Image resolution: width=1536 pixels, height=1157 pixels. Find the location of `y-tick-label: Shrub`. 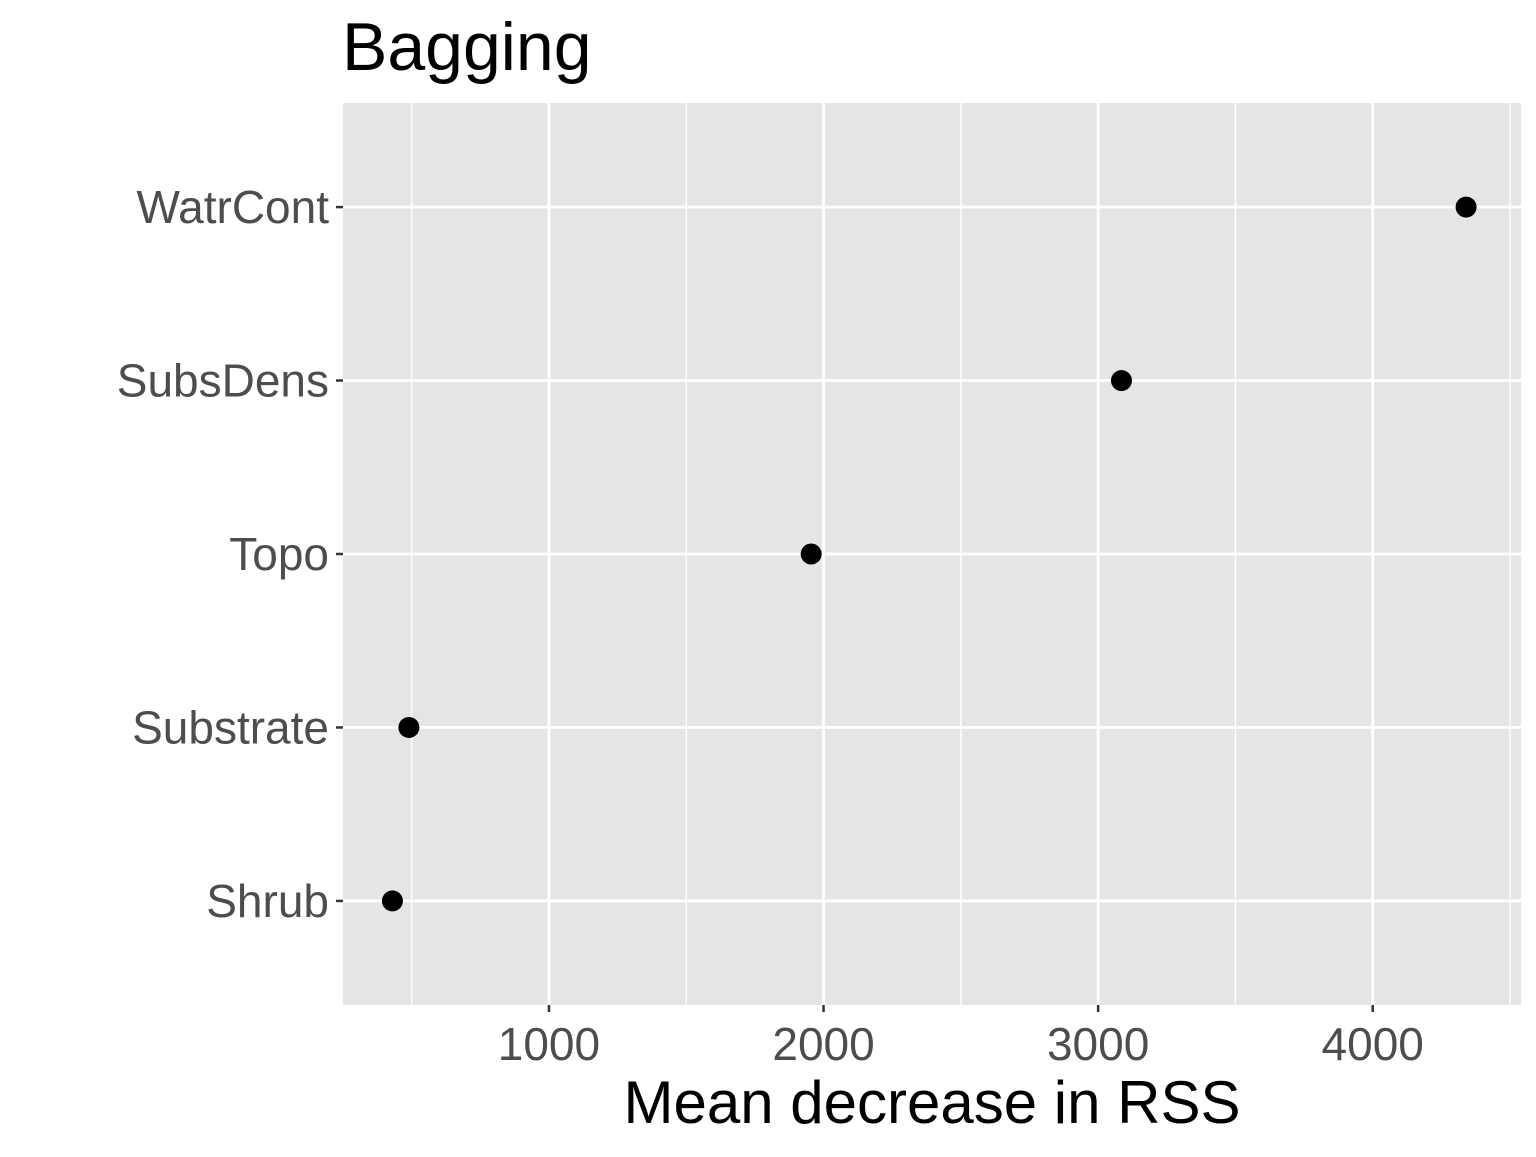

y-tick-label: Shrub is located at coordinates (267, 901).